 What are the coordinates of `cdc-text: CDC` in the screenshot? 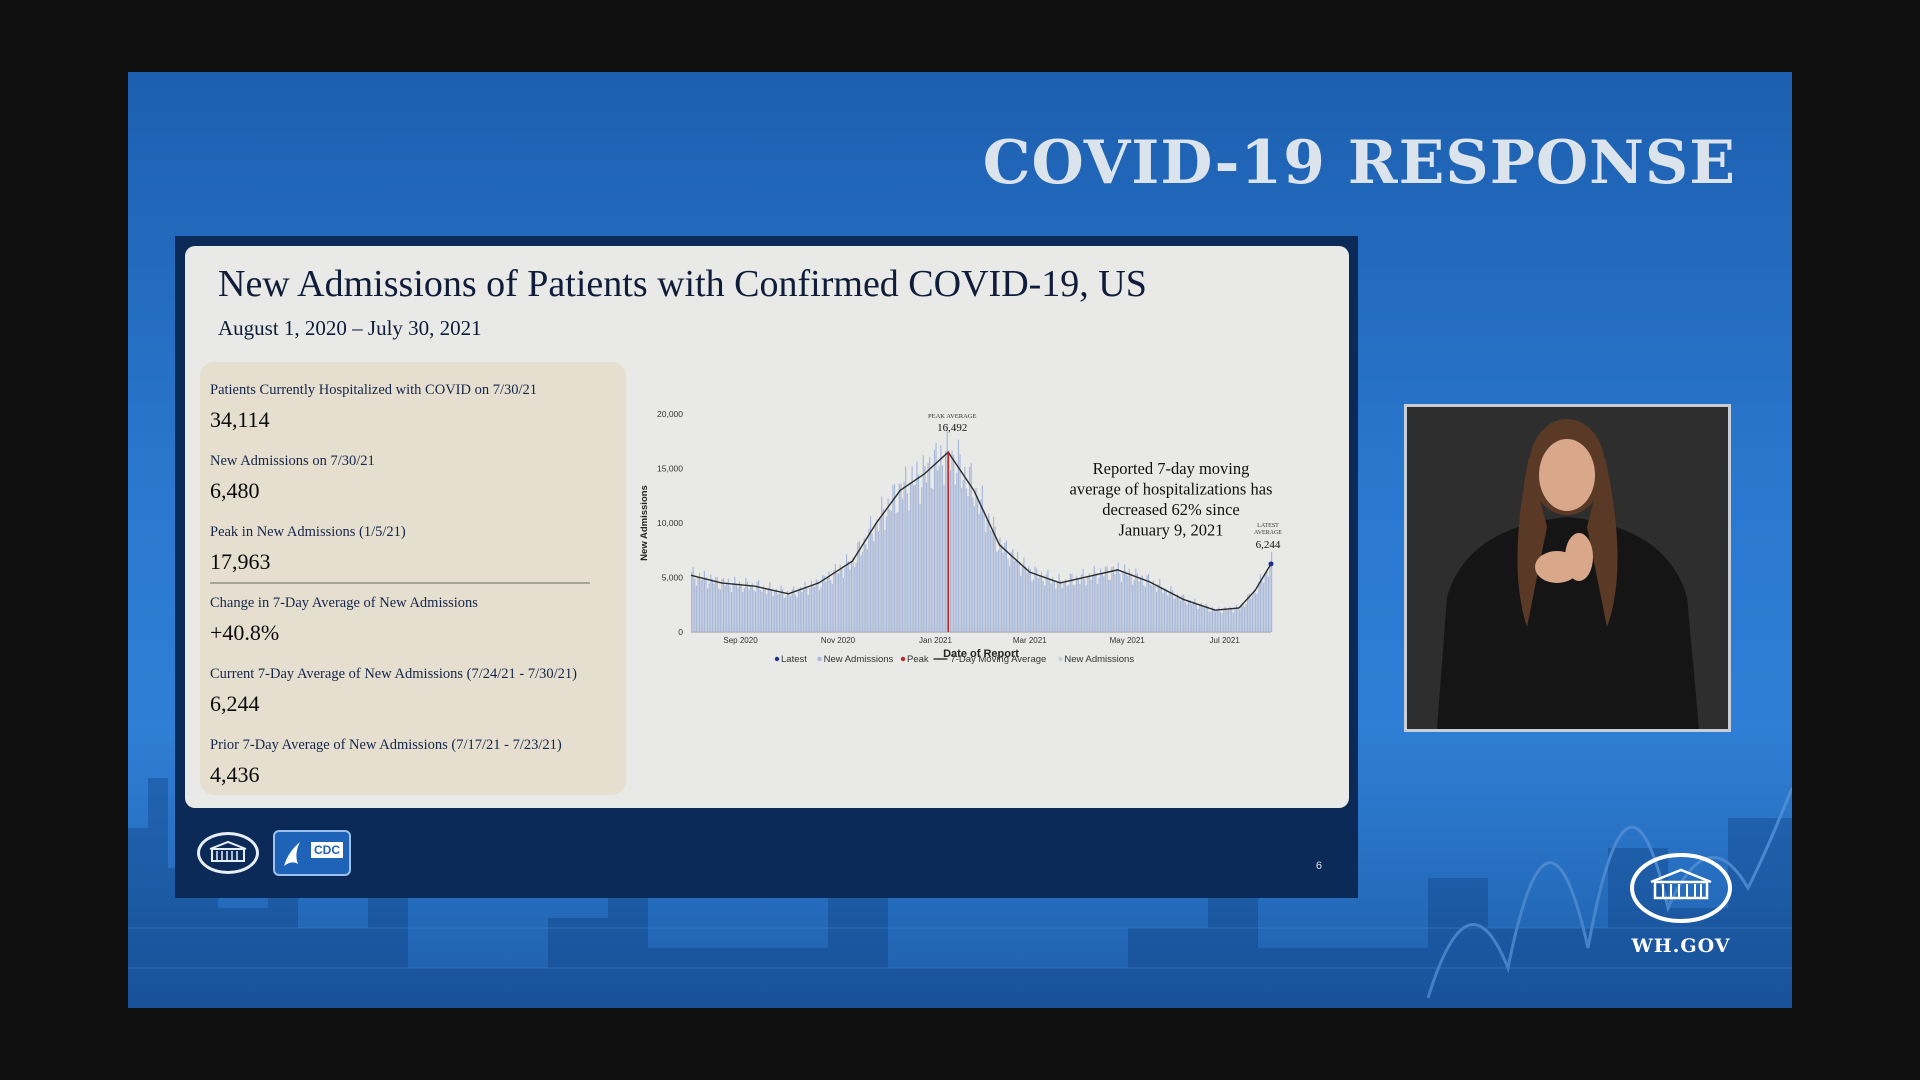 It's located at (327, 850).